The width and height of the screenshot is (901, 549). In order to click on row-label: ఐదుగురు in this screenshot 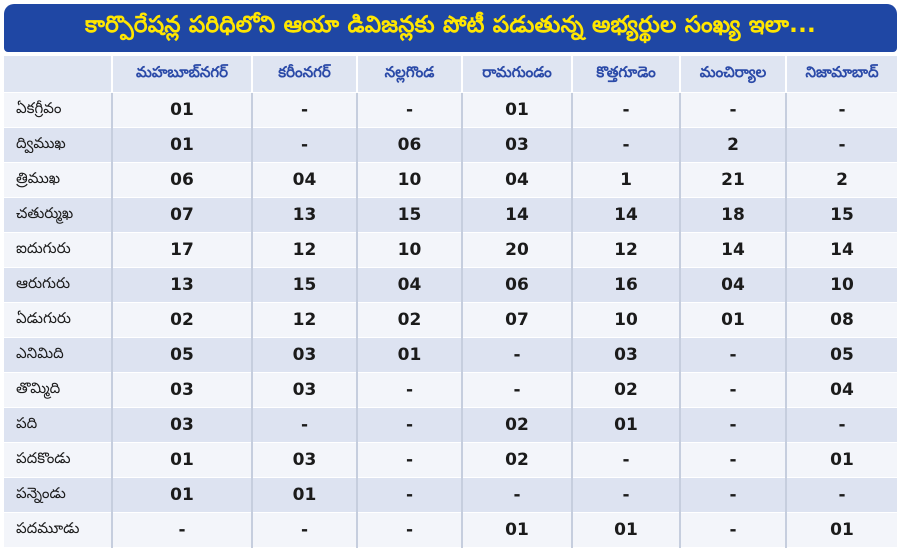, I will do `click(58, 250)`.